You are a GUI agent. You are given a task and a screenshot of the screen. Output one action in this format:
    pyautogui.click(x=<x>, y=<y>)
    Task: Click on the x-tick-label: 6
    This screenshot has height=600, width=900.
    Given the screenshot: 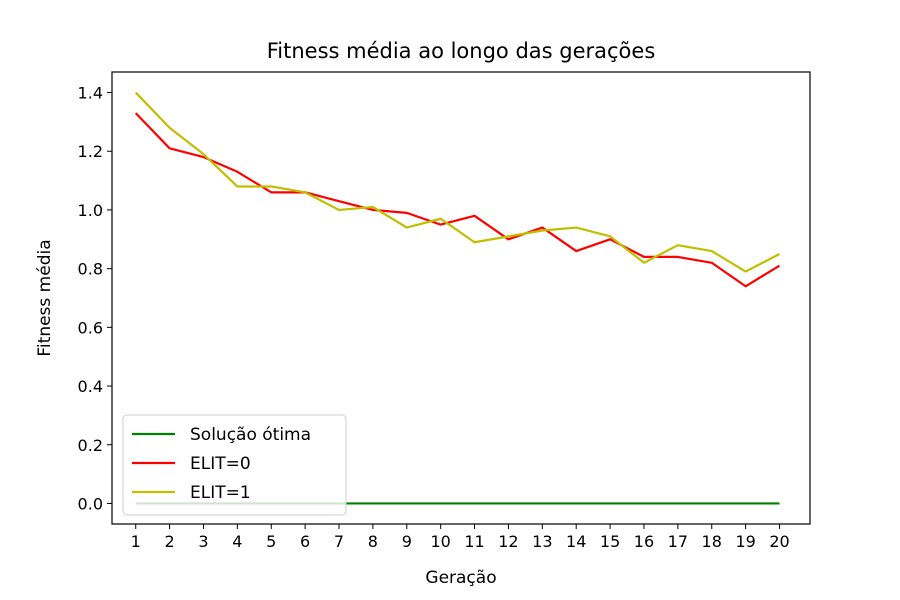 What is the action you would take?
    pyautogui.click(x=305, y=541)
    